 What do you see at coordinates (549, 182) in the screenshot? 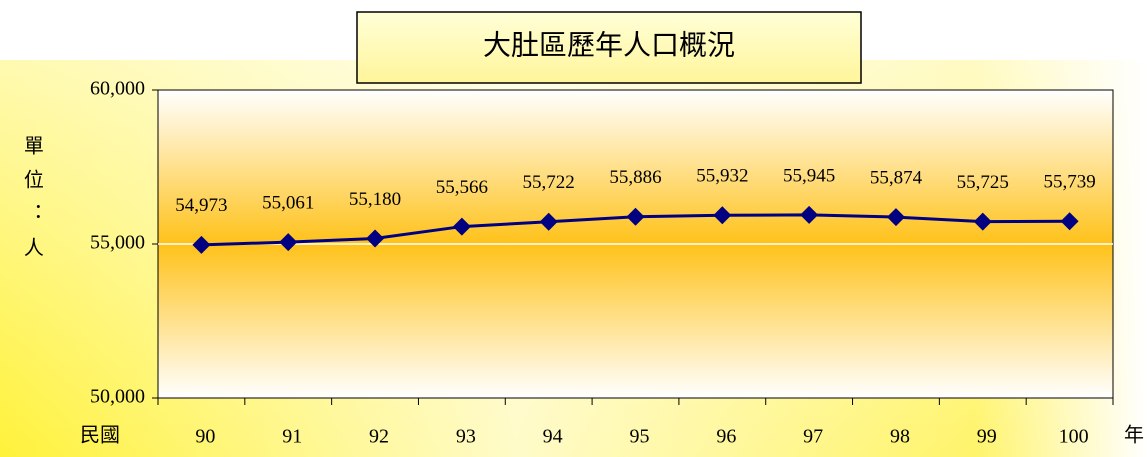
I see `data-label: 55,722` at bounding box center [549, 182].